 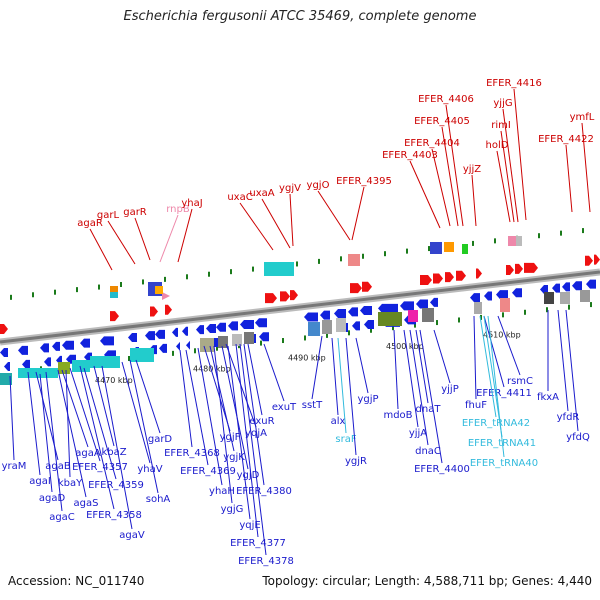 I want to click on gene-label: ygjP, so click(x=367, y=399).